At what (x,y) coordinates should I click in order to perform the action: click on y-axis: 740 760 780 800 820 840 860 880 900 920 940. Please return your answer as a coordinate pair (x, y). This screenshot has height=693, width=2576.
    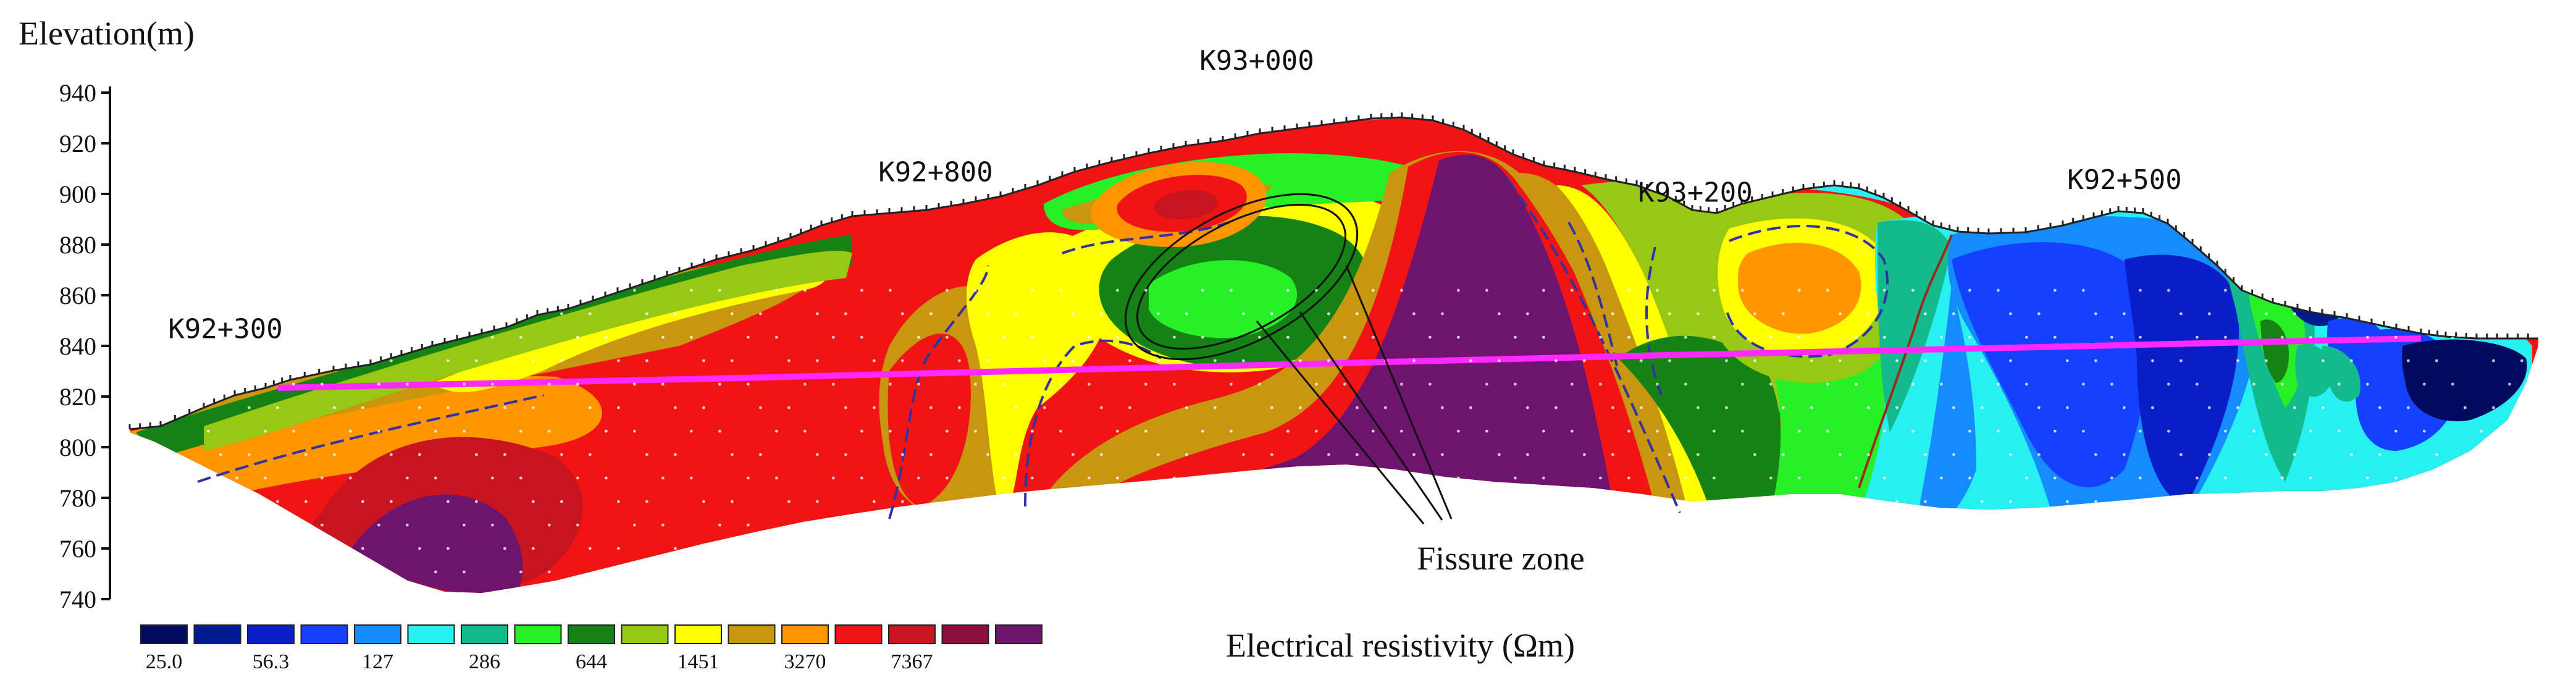
    Looking at the image, I should click on (85, 346).